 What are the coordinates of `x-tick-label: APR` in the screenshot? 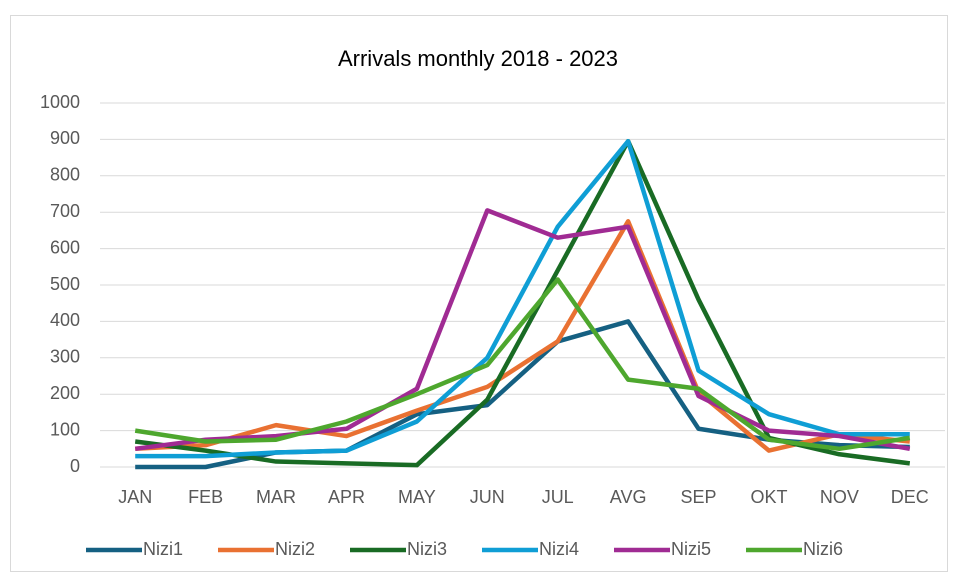 It's located at (346, 497).